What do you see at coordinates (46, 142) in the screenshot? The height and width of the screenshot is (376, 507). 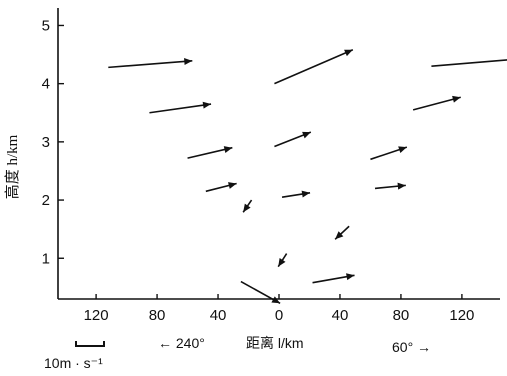 I see `y-tick-label: 3` at bounding box center [46, 142].